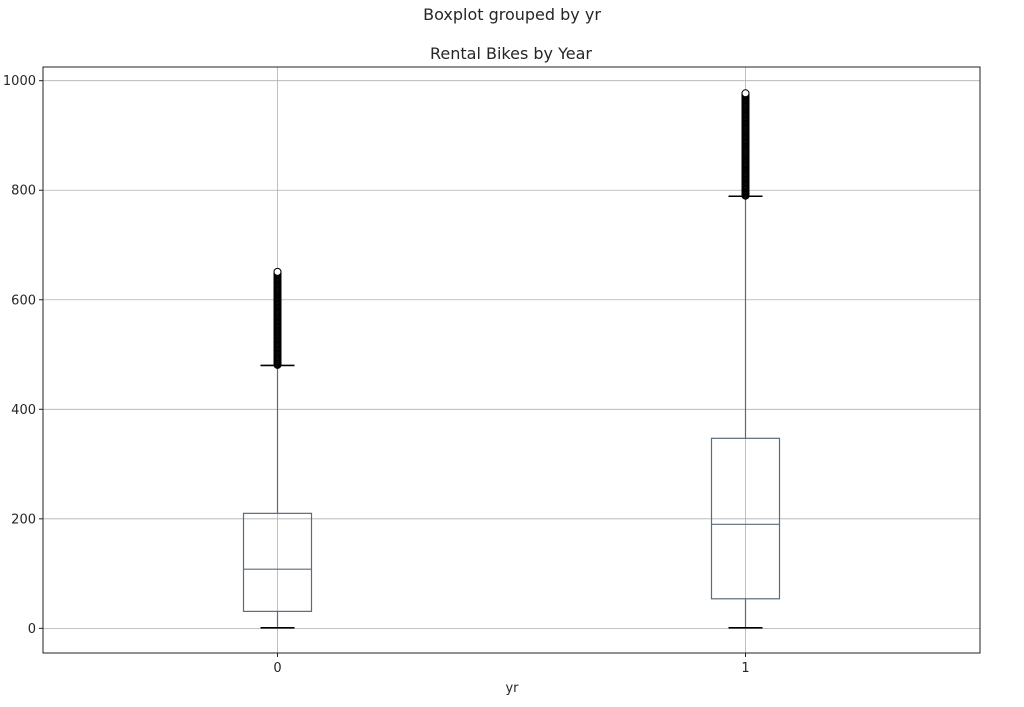 The height and width of the screenshot is (707, 1024). I want to click on y-axis: 0 200 400 600 800 1000, so click(23, 355).